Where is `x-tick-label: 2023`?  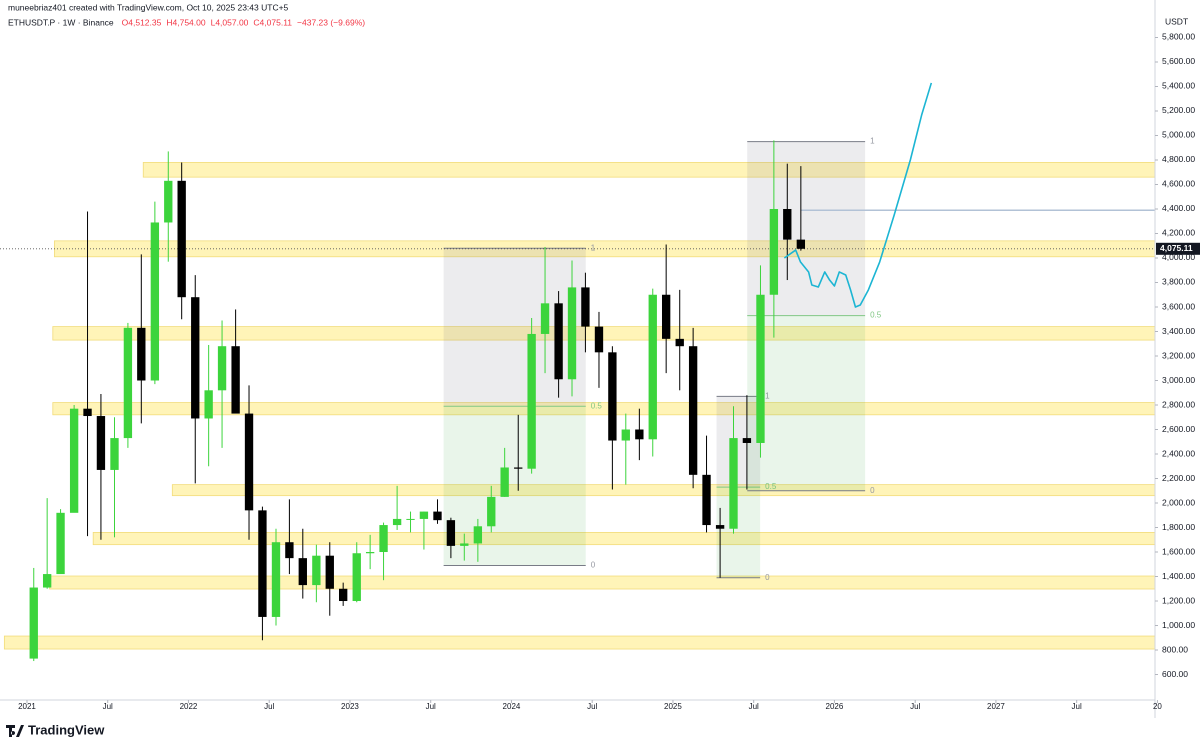
x-tick-label: 2023 is located at coordinates (350, 706).